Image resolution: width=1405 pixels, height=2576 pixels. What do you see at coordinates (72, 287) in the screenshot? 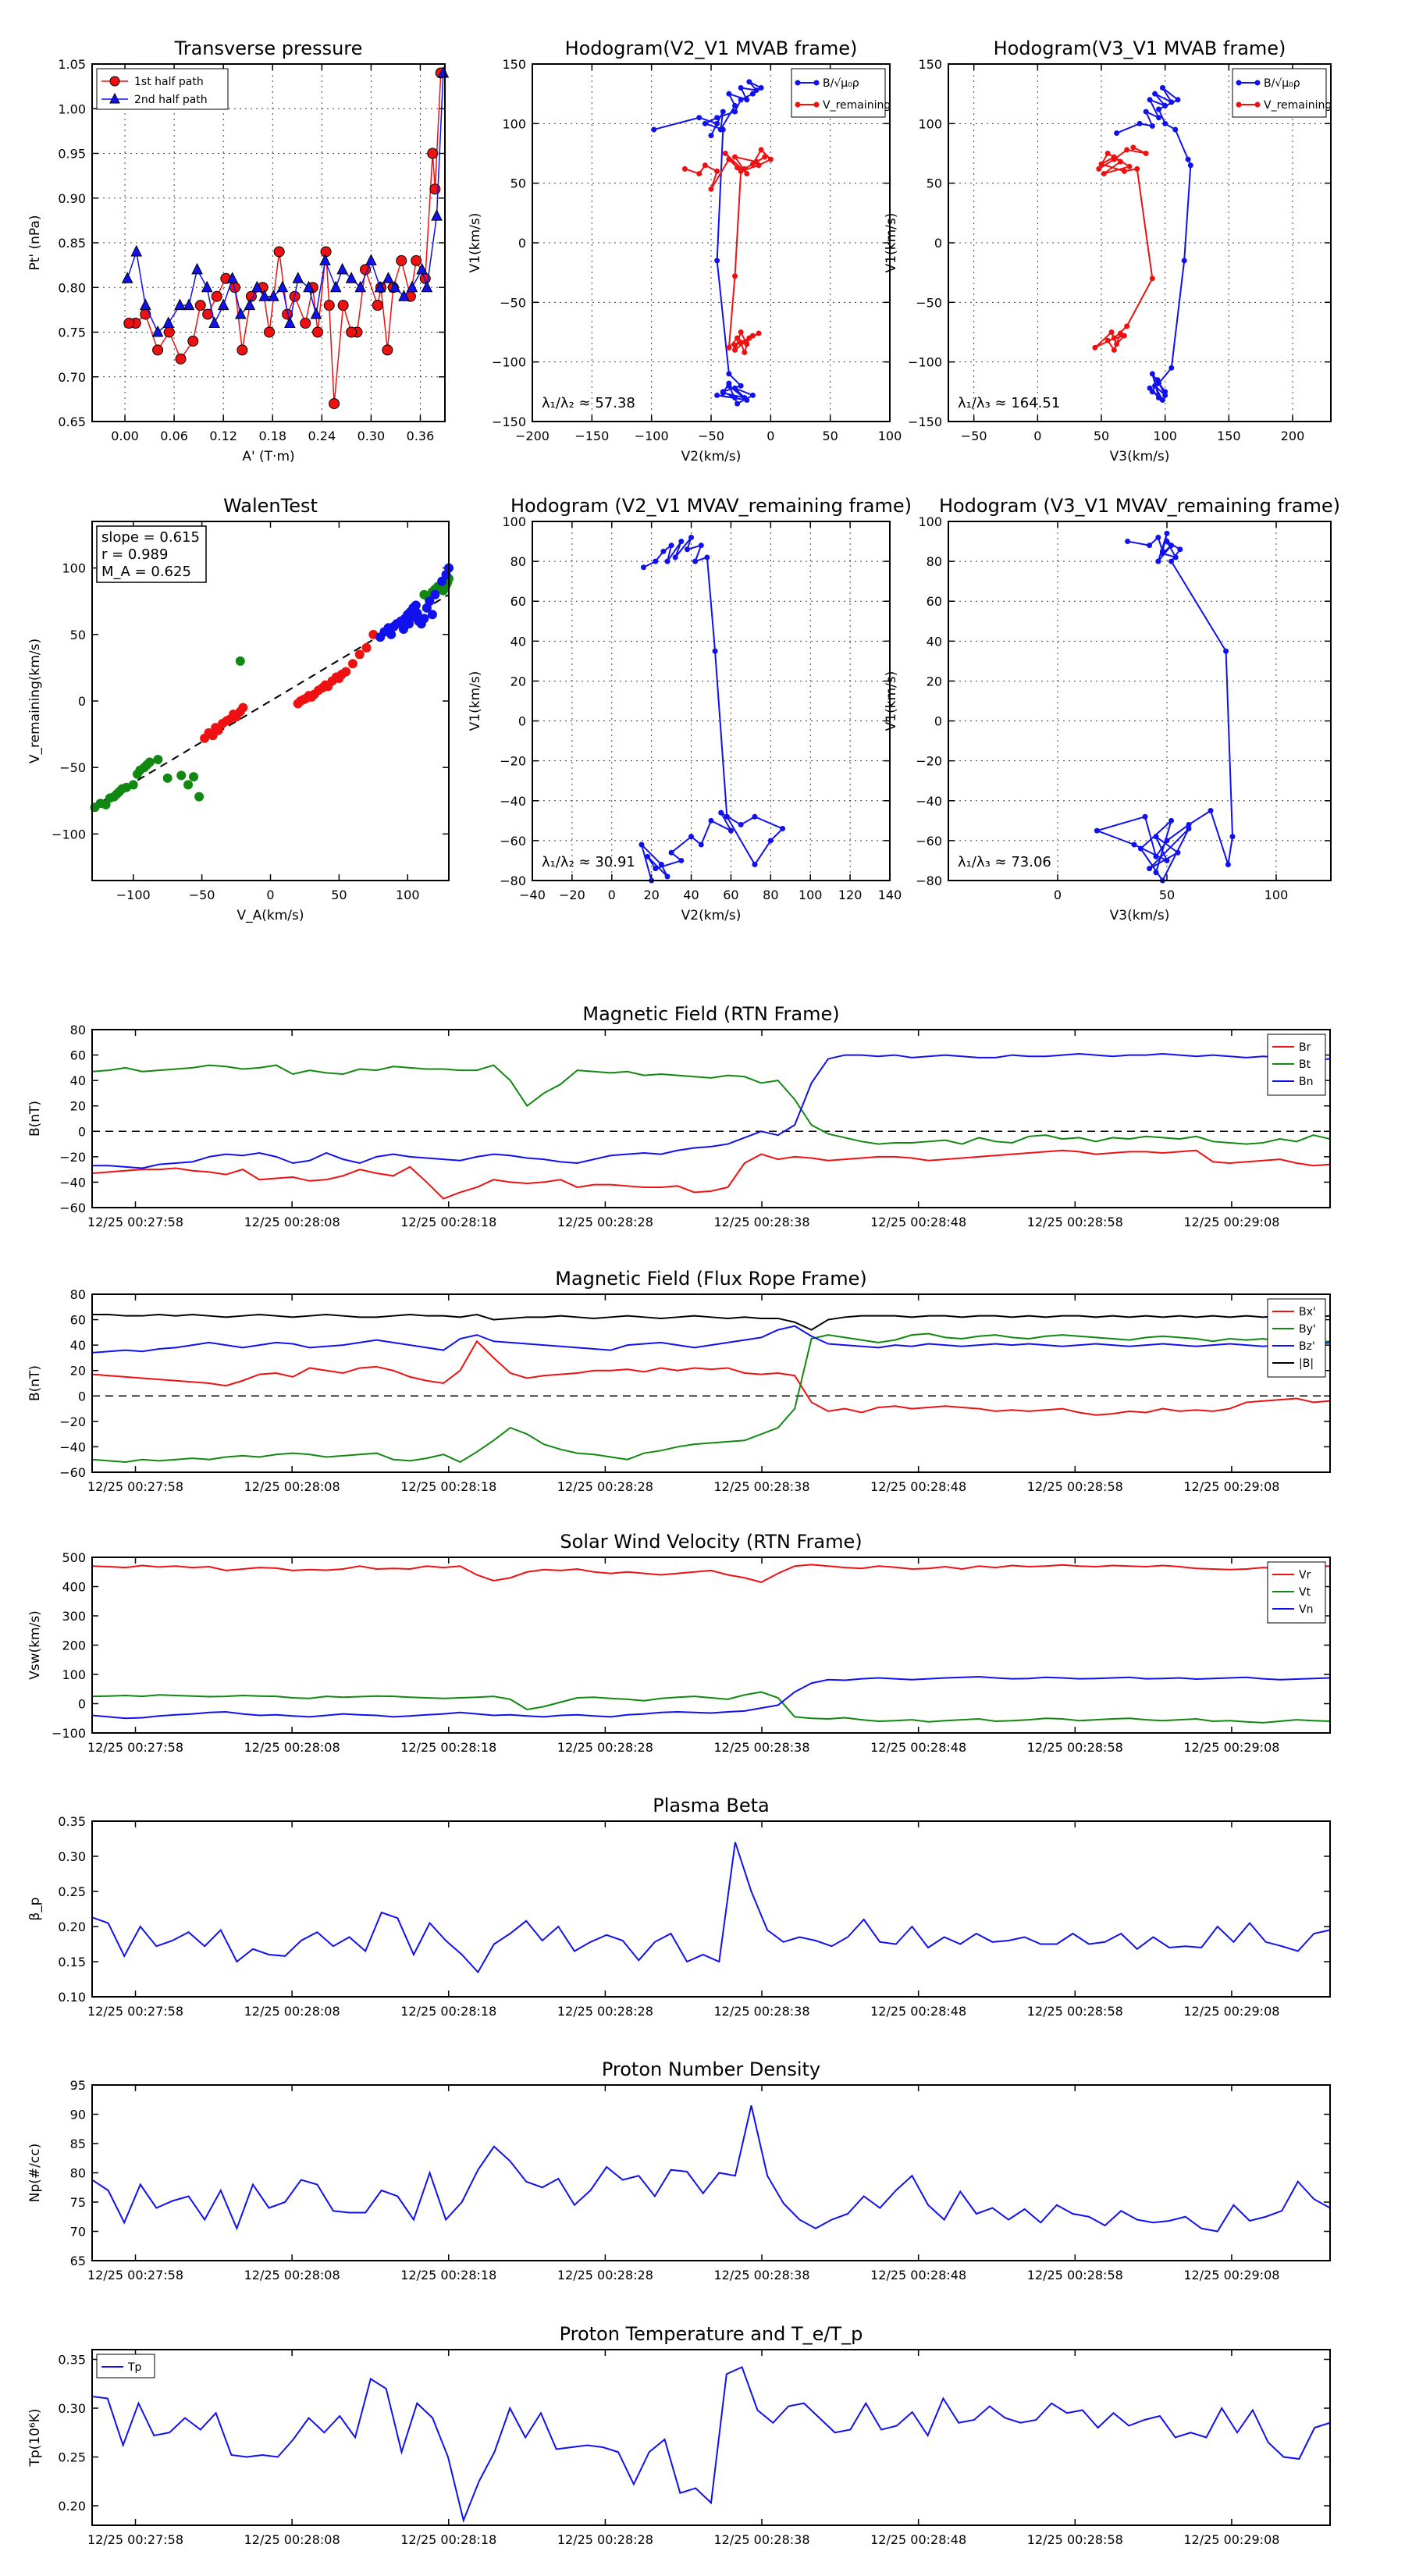
I see `y-tick-label: 0.80` at bounding box center [72, 287].